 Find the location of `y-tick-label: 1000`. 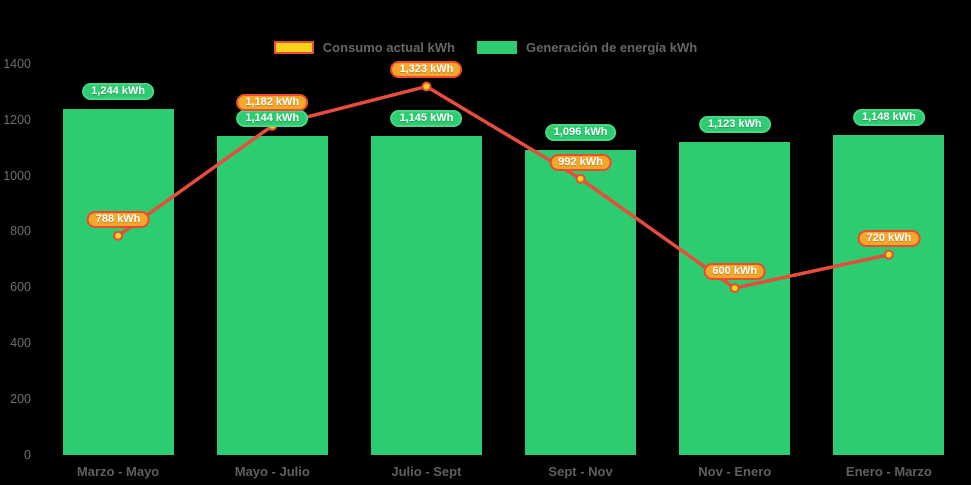

y-tick-label: 1000 is located at coordinates (17, 175).